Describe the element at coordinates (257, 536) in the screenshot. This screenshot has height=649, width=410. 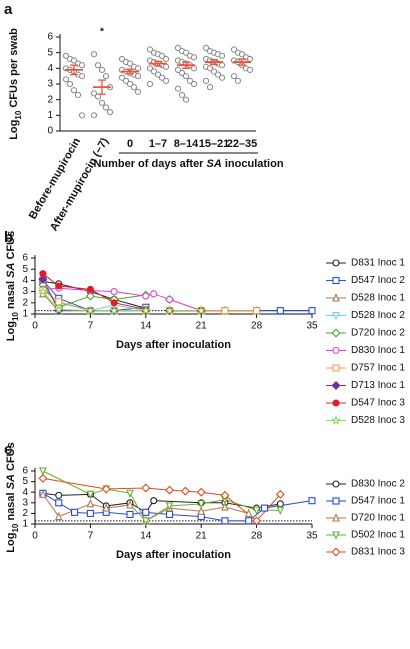
I see `x-tick-label: 28` at that location.